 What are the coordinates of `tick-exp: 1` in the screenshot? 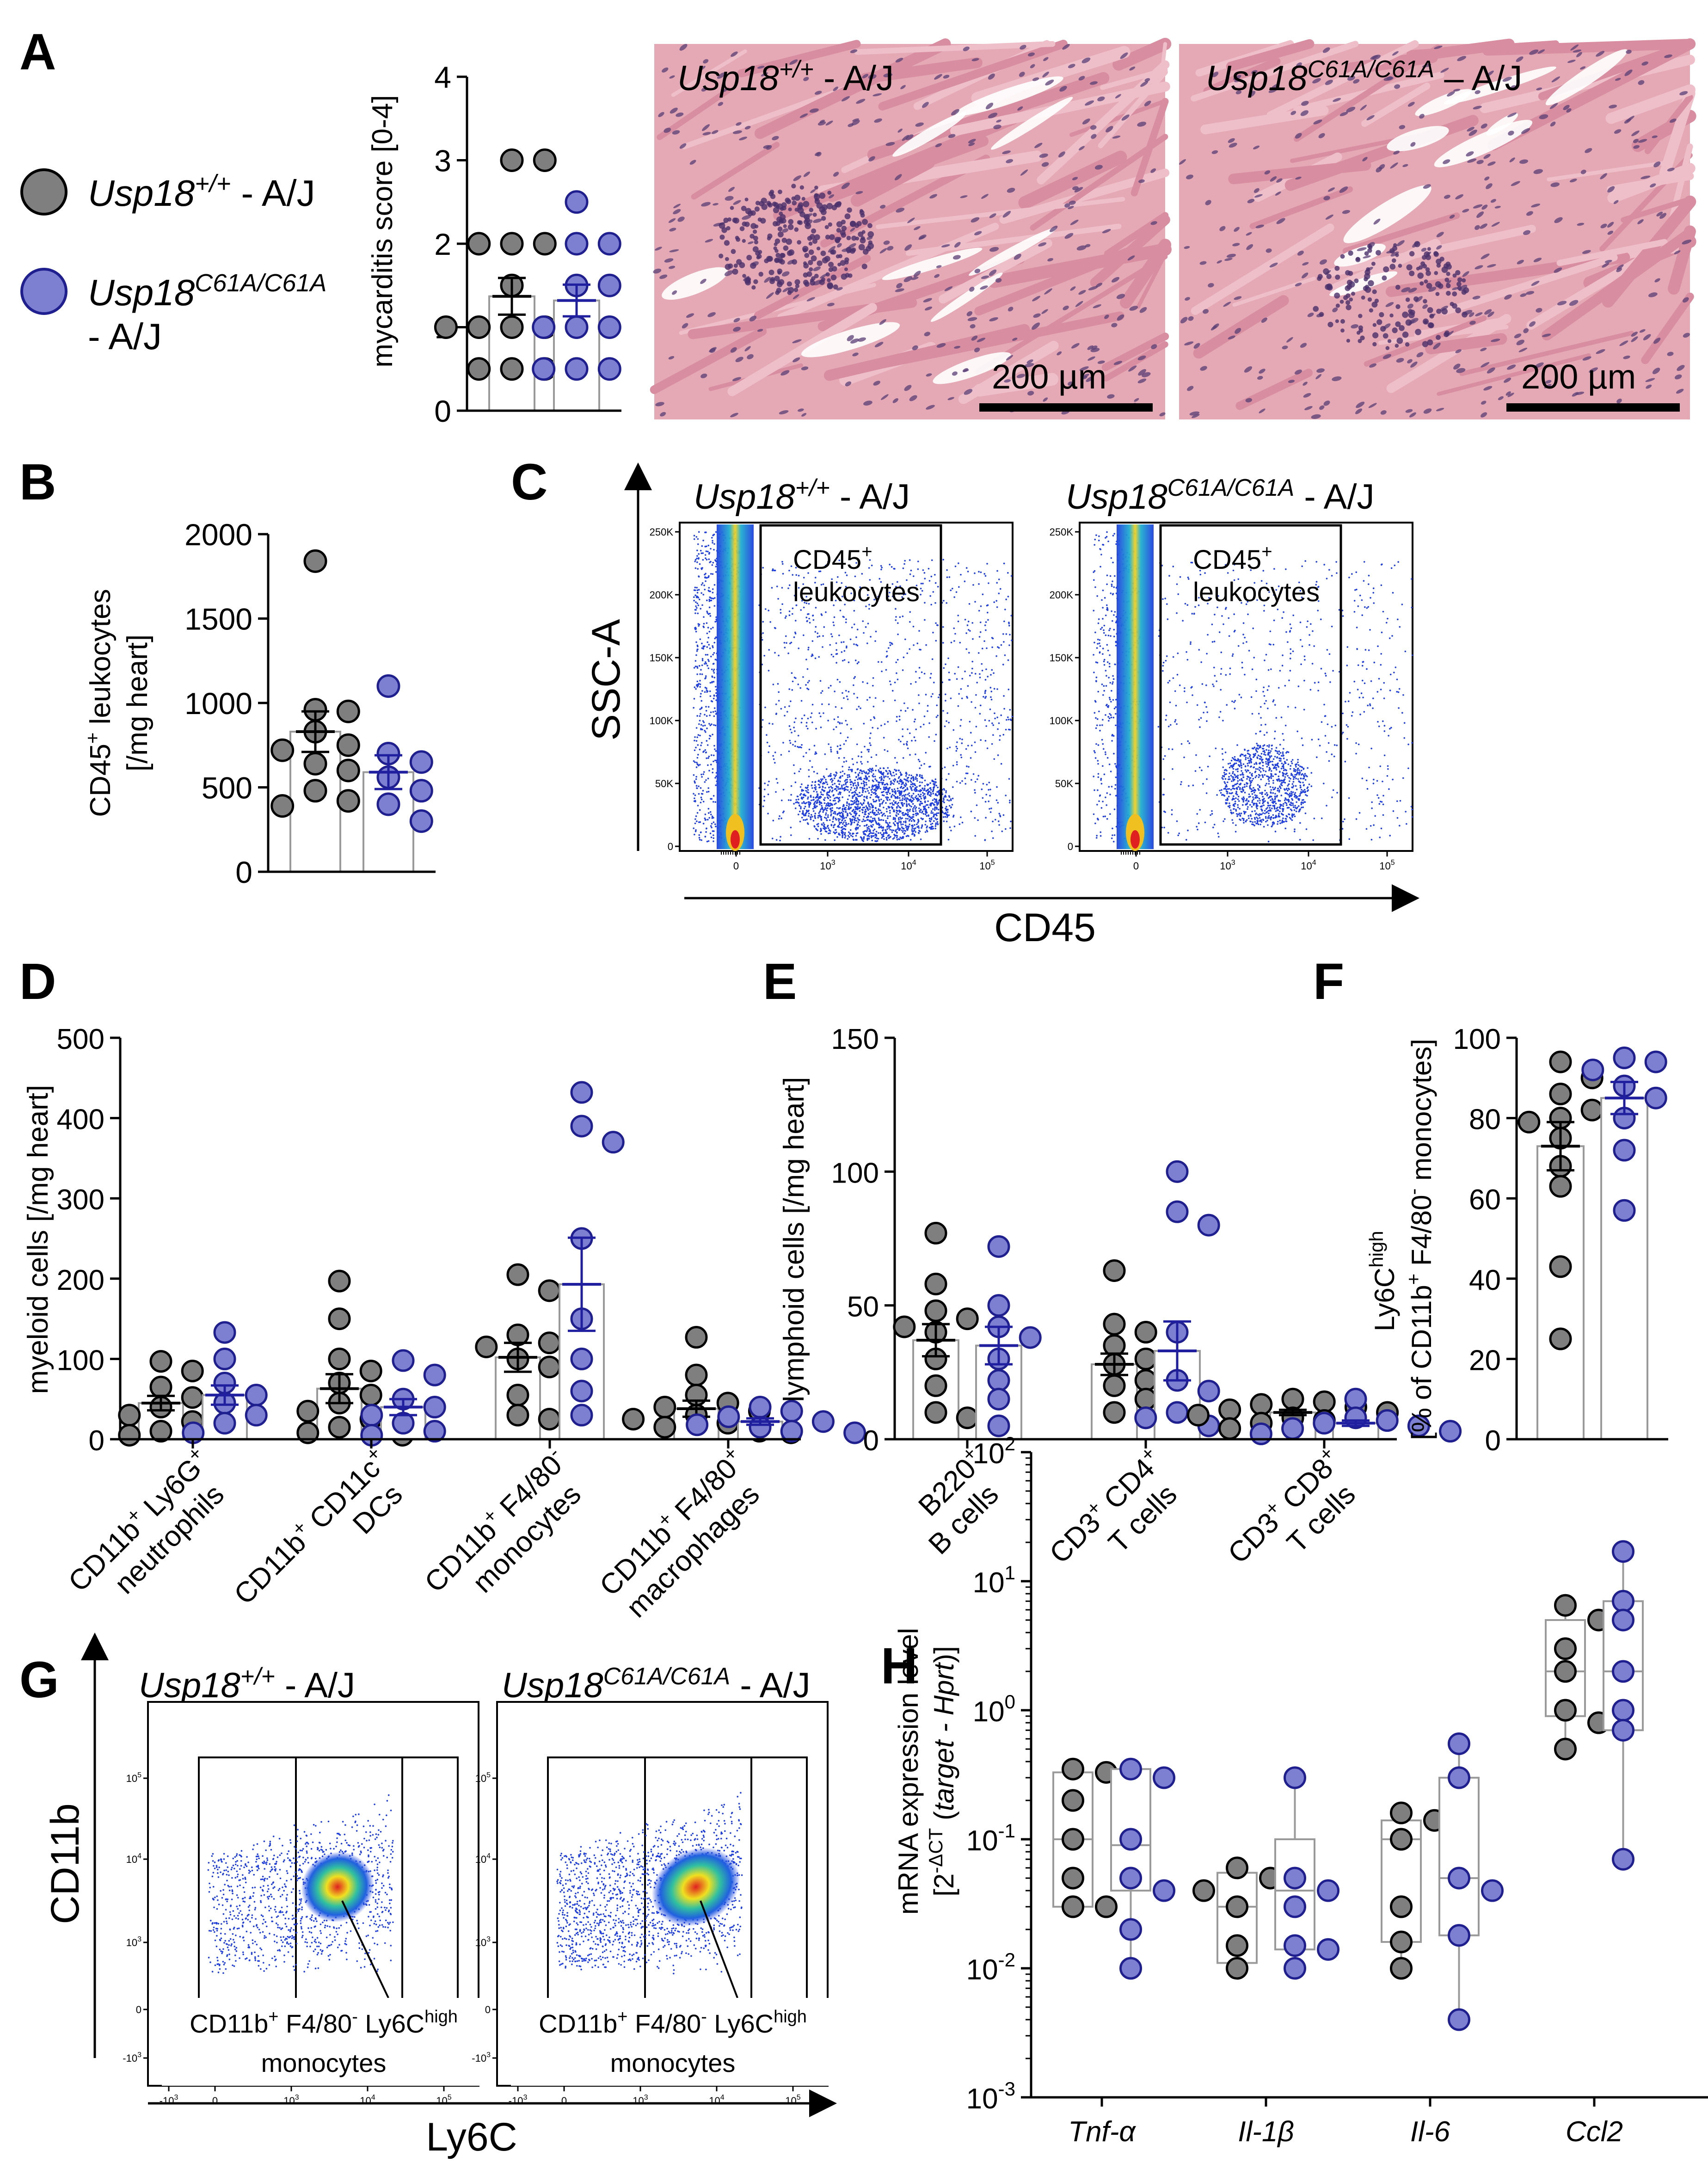 It's located at (1010, 1573).